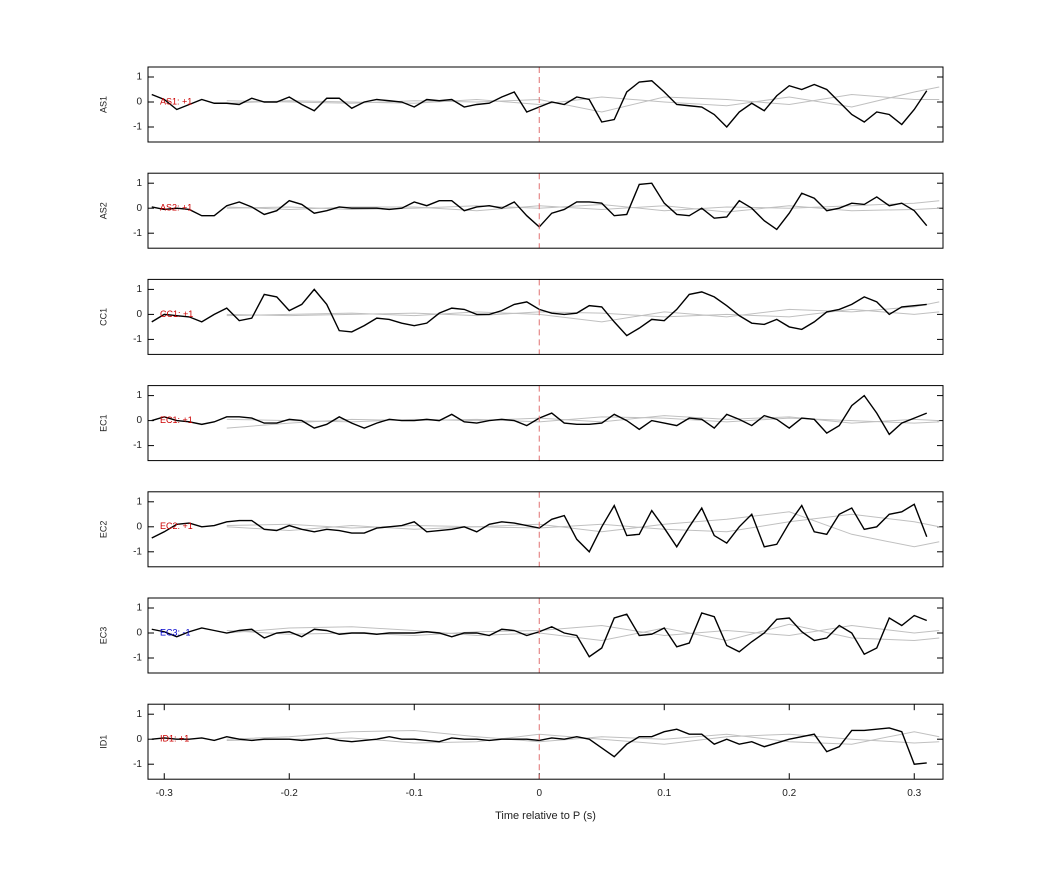 This screenshot has width=1042, height=875. I want to click on panel: -1 0 1 AS1 AS1: +1, so click(521, 104).